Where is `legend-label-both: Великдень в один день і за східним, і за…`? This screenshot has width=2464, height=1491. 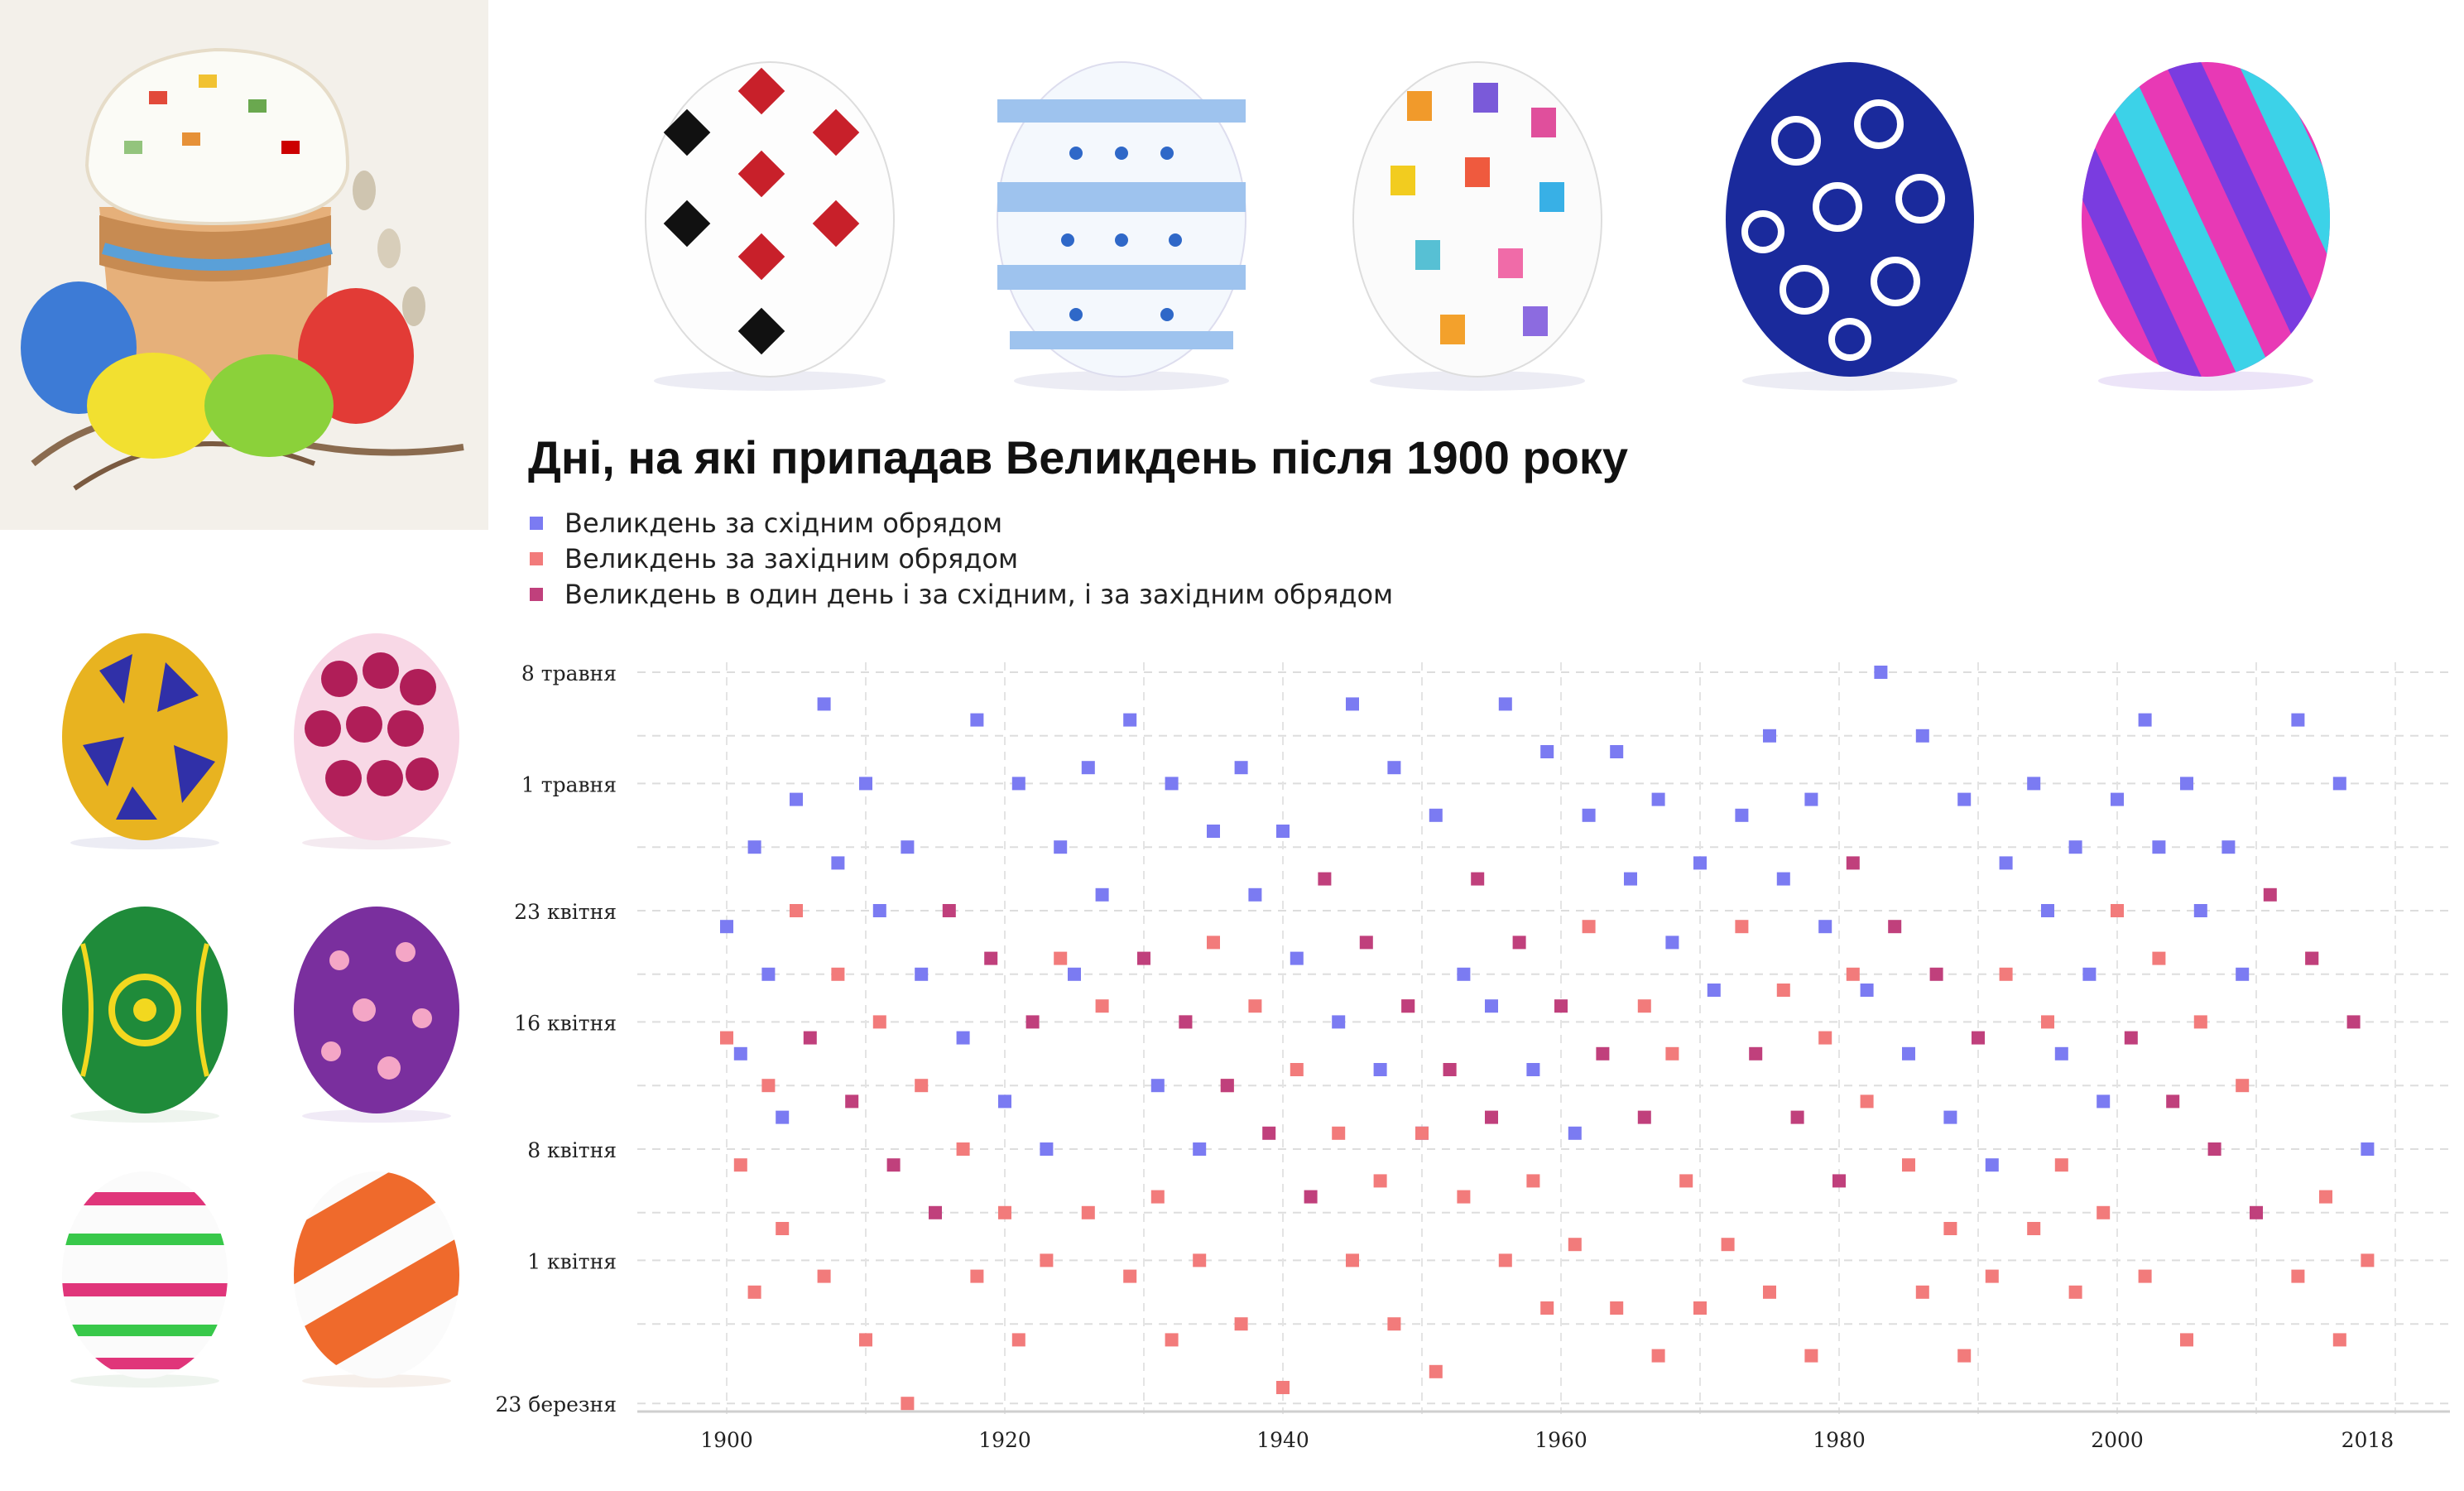 legend-label-both: Великдень в один день і за східним, і за… is located at coordinates (979, 594).